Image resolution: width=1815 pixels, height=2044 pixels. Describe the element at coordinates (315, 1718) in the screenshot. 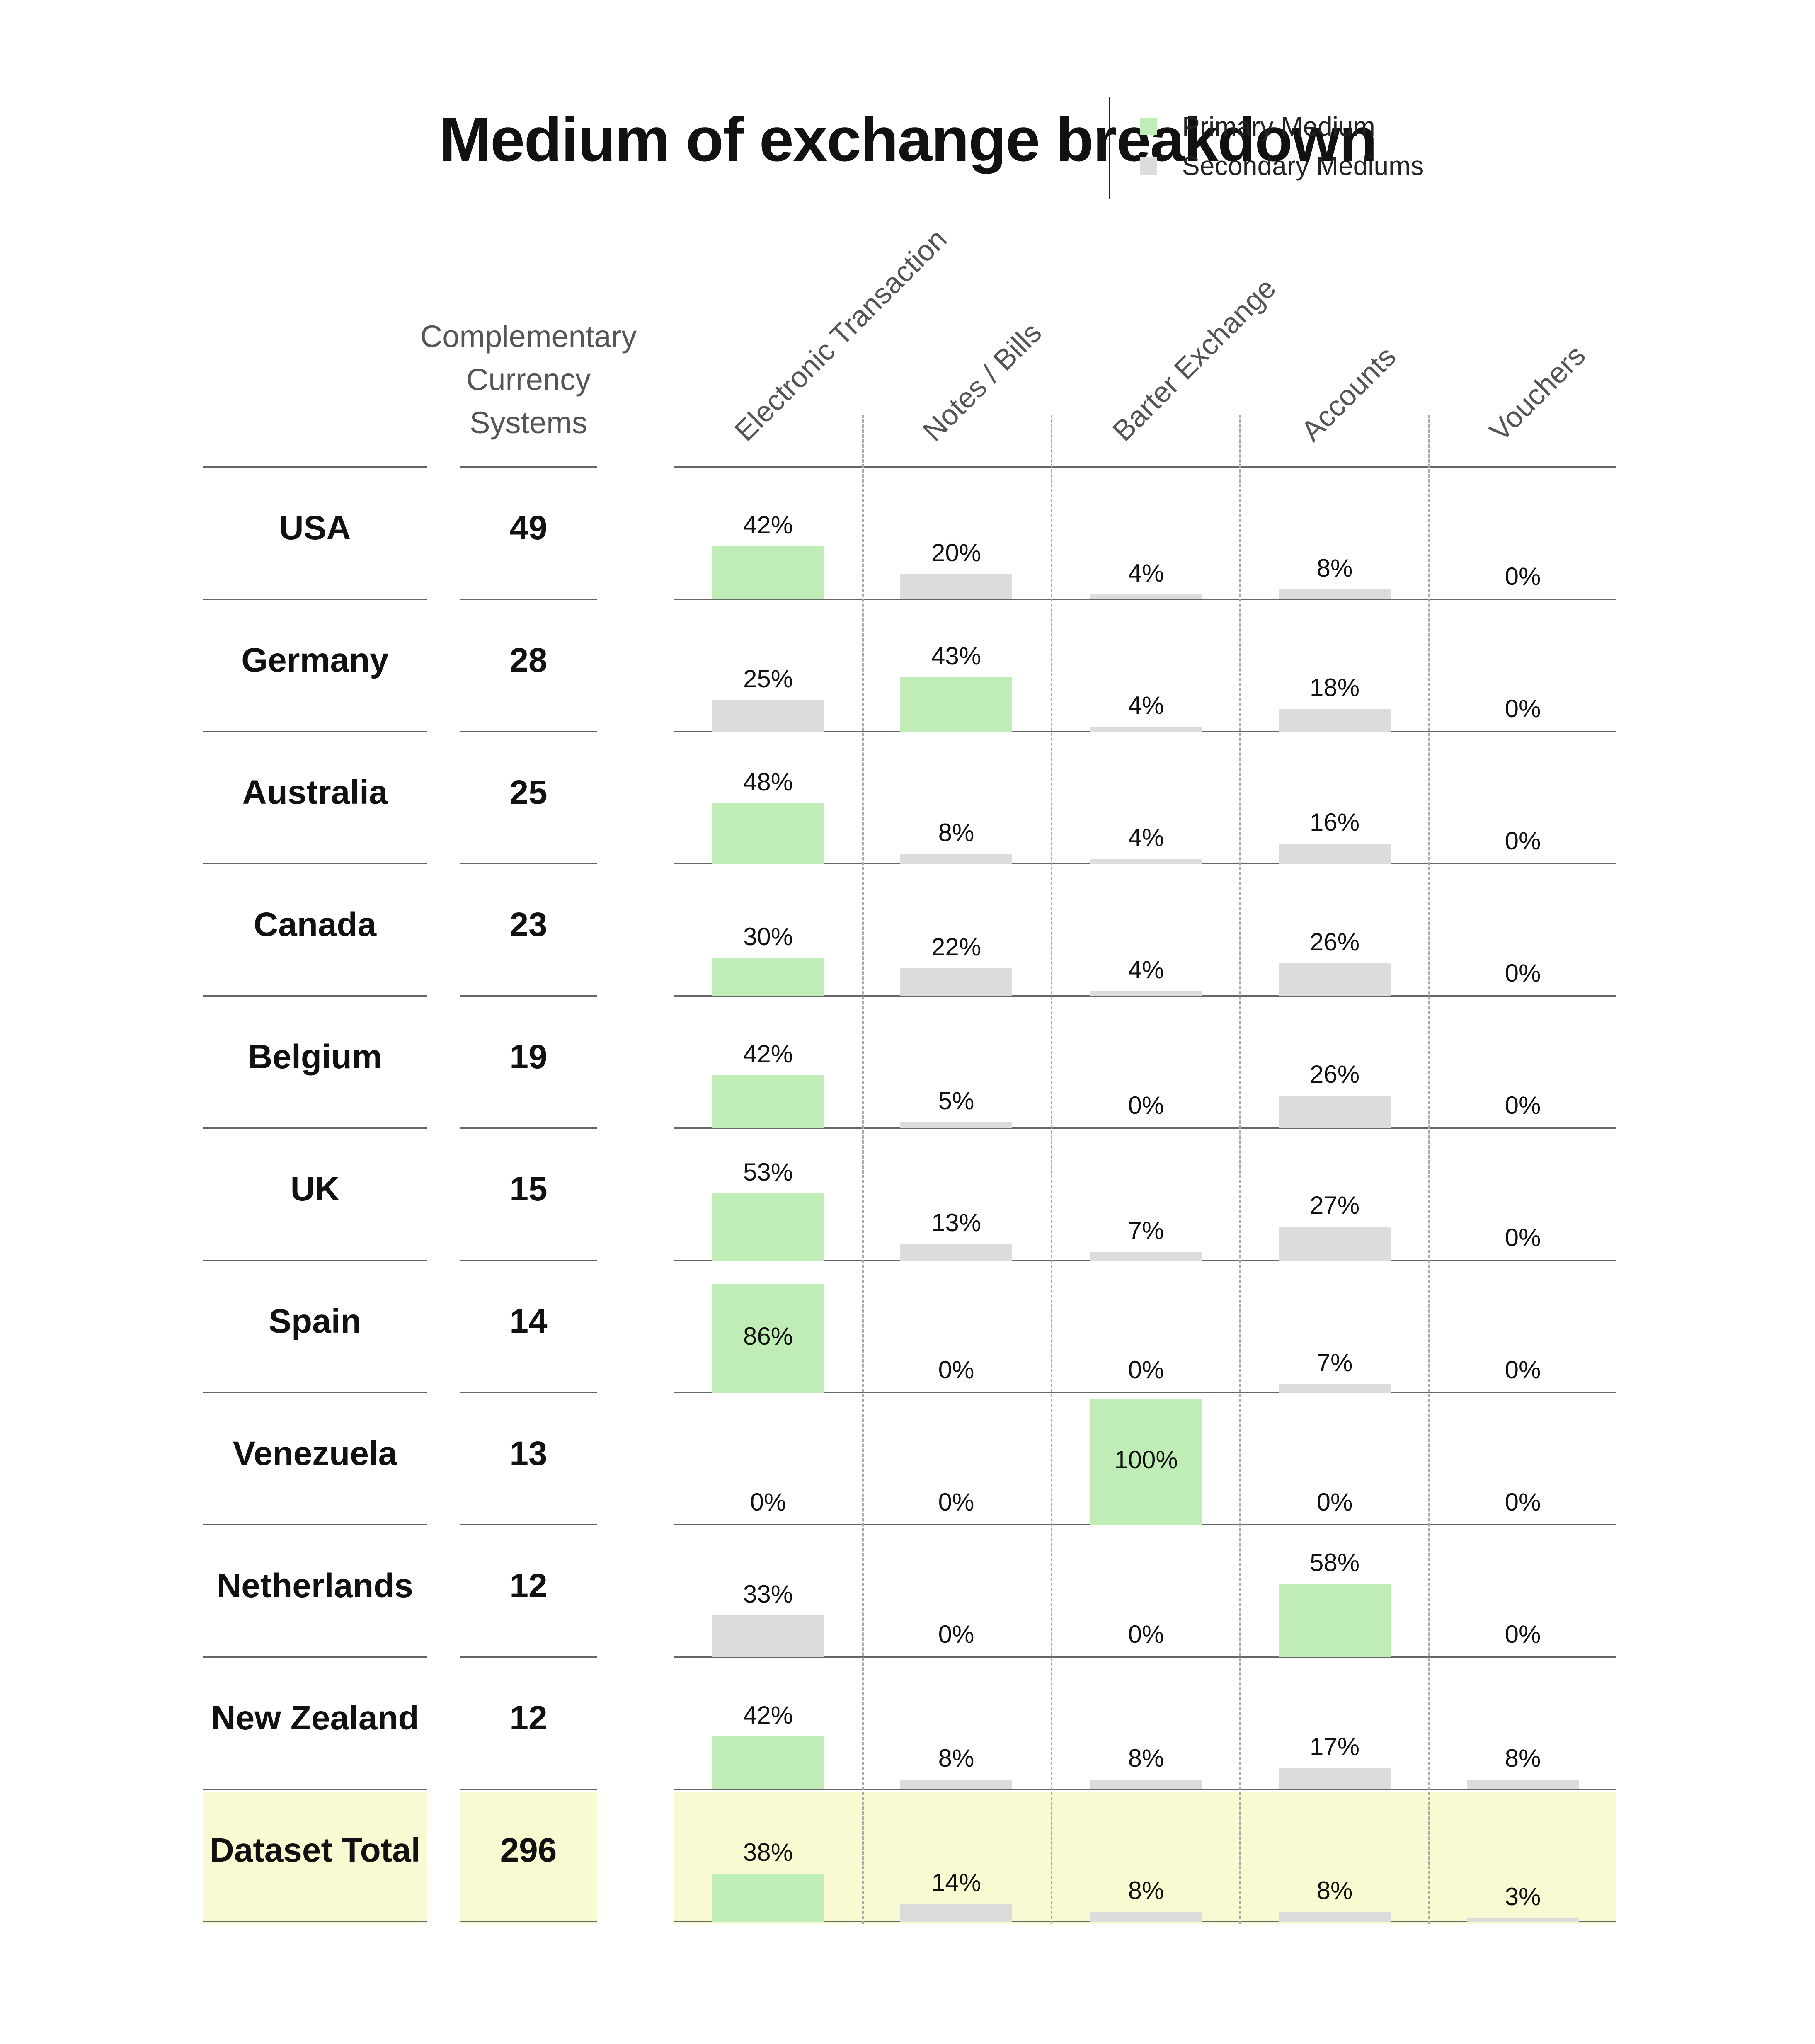

I see `country-label: New Zealand` at that location.